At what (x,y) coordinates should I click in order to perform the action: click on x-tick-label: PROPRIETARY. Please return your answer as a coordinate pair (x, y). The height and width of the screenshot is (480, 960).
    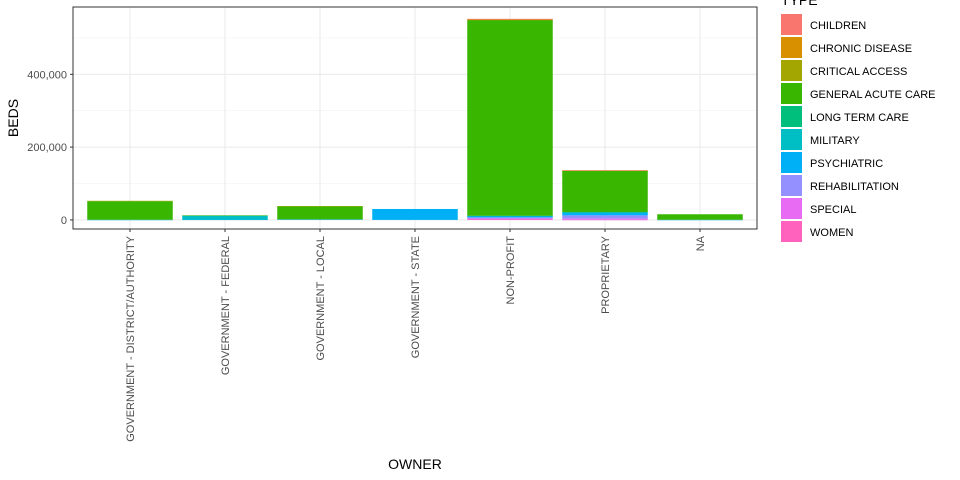
    Looking at the image, I should click on (606, 274).